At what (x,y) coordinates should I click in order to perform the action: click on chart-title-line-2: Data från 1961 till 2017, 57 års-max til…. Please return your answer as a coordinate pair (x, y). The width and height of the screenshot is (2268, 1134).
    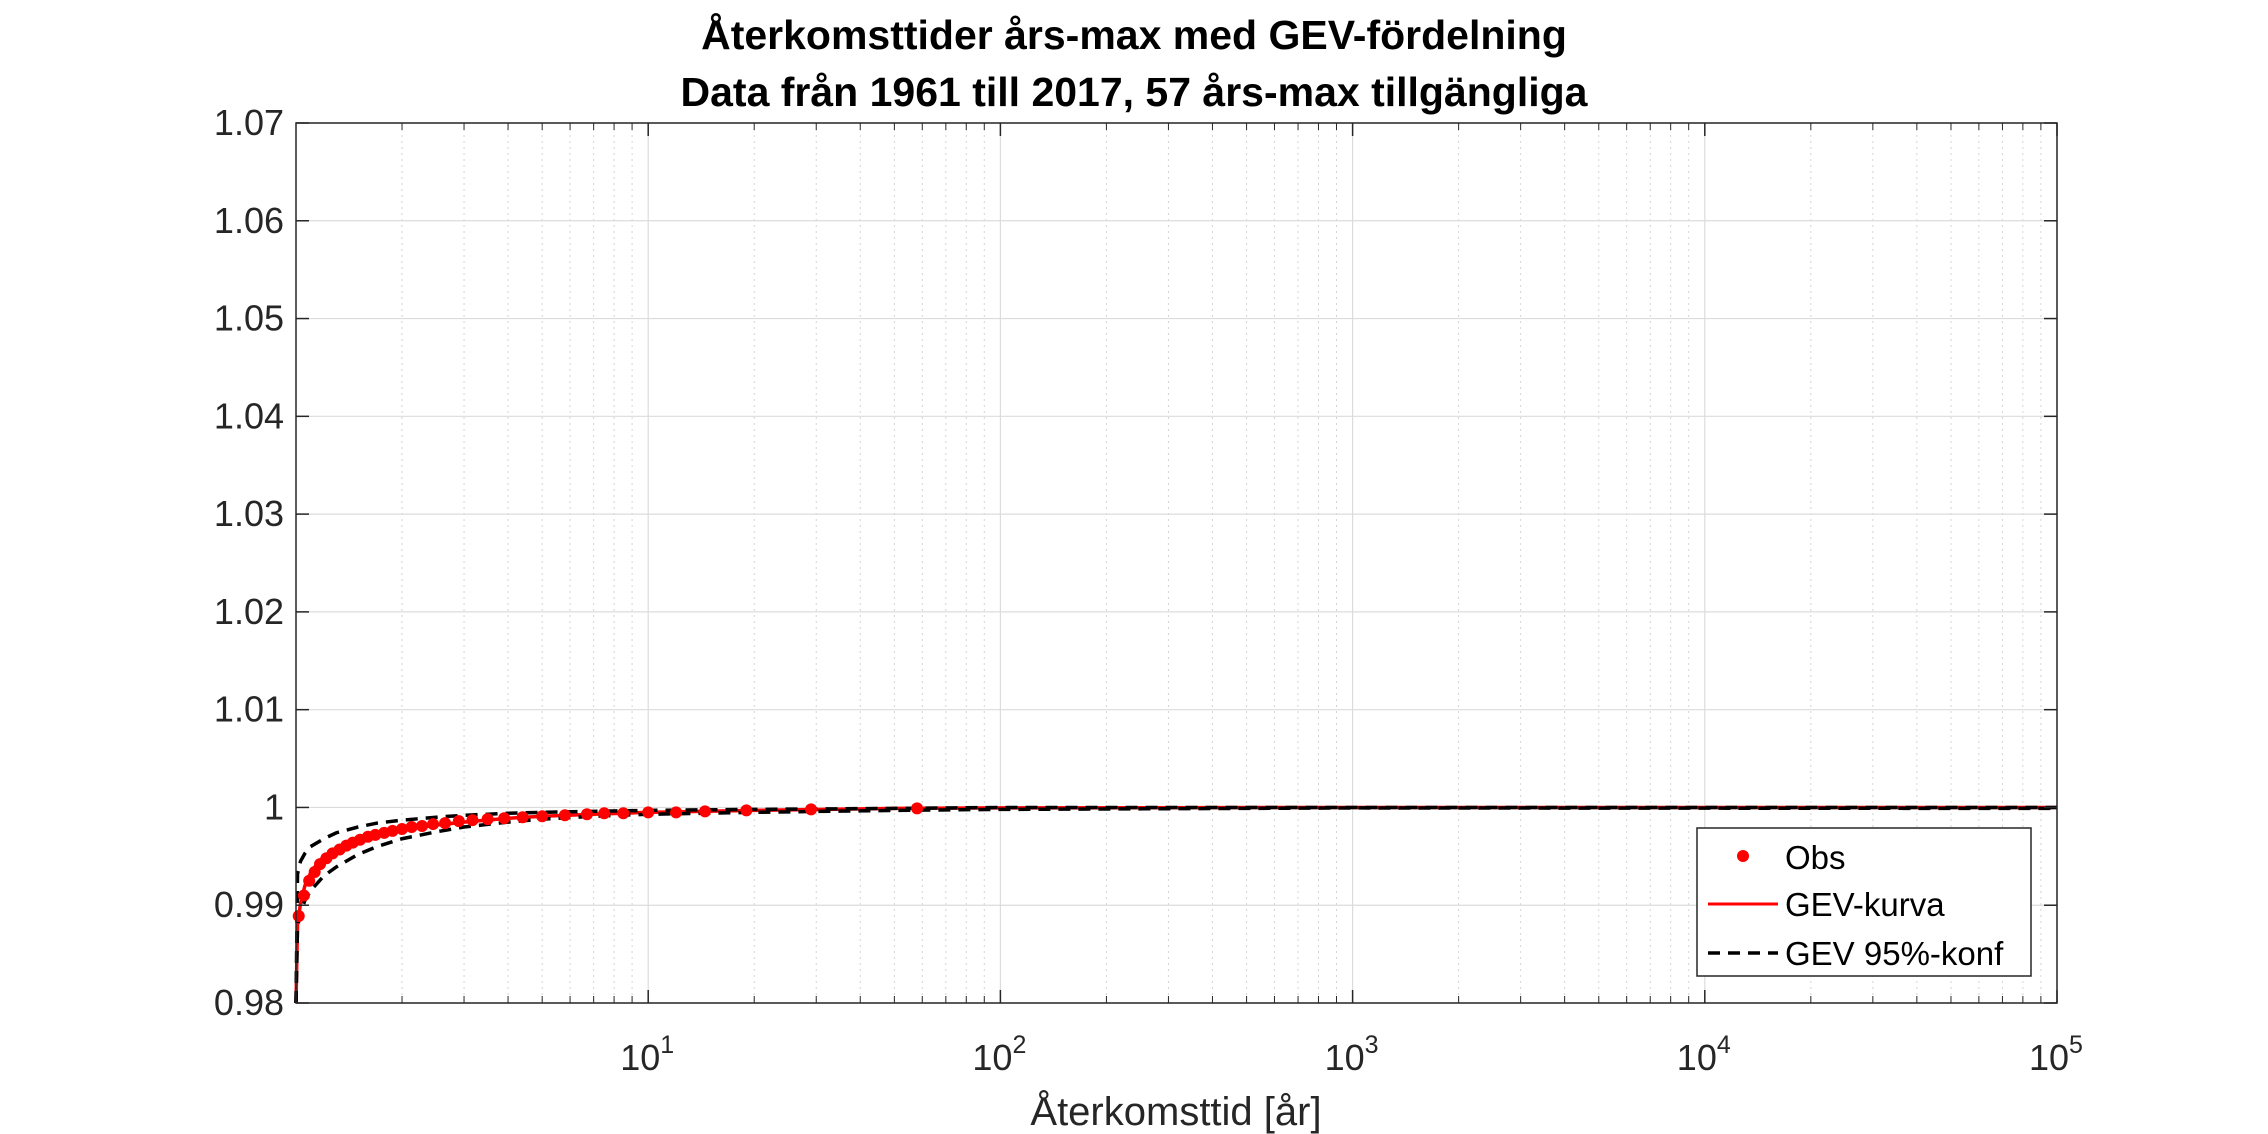
    Looking at the image, I should click on (1135, 92).